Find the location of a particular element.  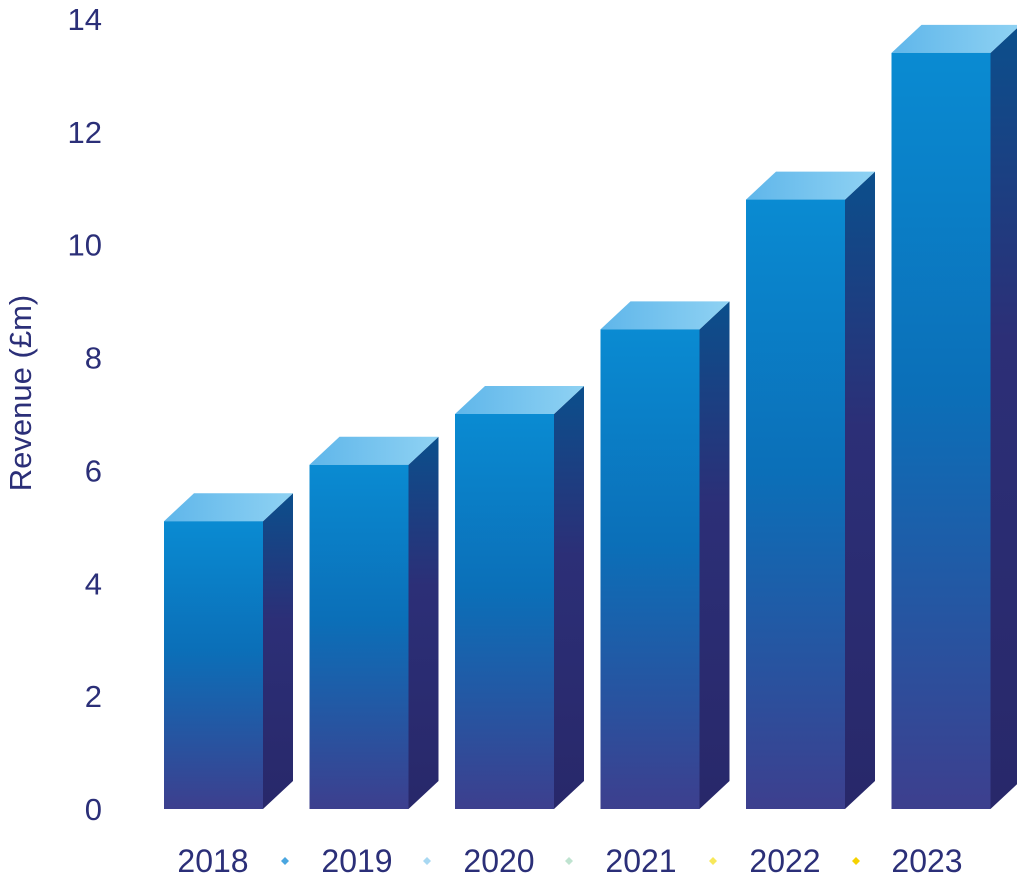

y-tick-label: 14 is located at coordinates (85, 19).